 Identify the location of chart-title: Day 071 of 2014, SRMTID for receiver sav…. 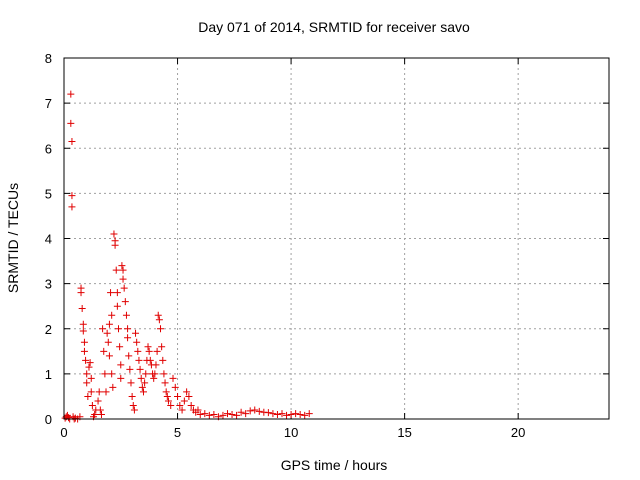
(334, 27).